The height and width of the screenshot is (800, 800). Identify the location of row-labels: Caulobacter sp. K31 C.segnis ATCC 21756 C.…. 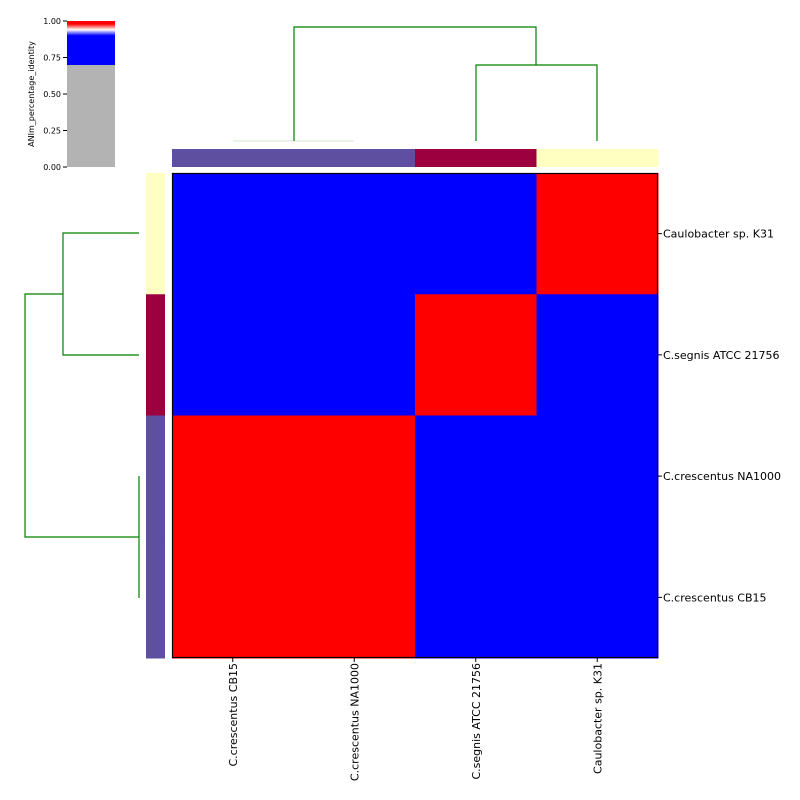
(719, 416).